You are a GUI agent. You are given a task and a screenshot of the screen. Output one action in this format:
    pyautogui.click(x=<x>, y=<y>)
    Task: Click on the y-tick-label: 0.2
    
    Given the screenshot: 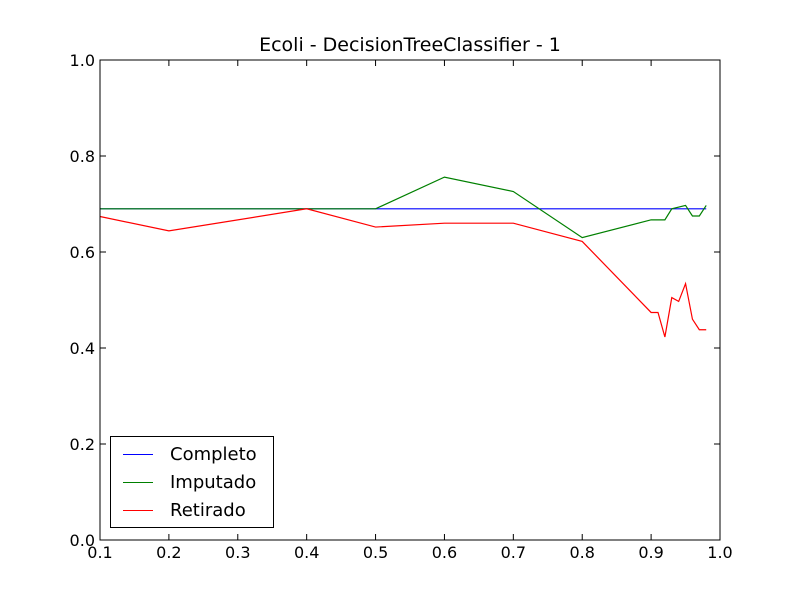 What is the action you would take?
    pyautogui.click(x=82, y=444)
    